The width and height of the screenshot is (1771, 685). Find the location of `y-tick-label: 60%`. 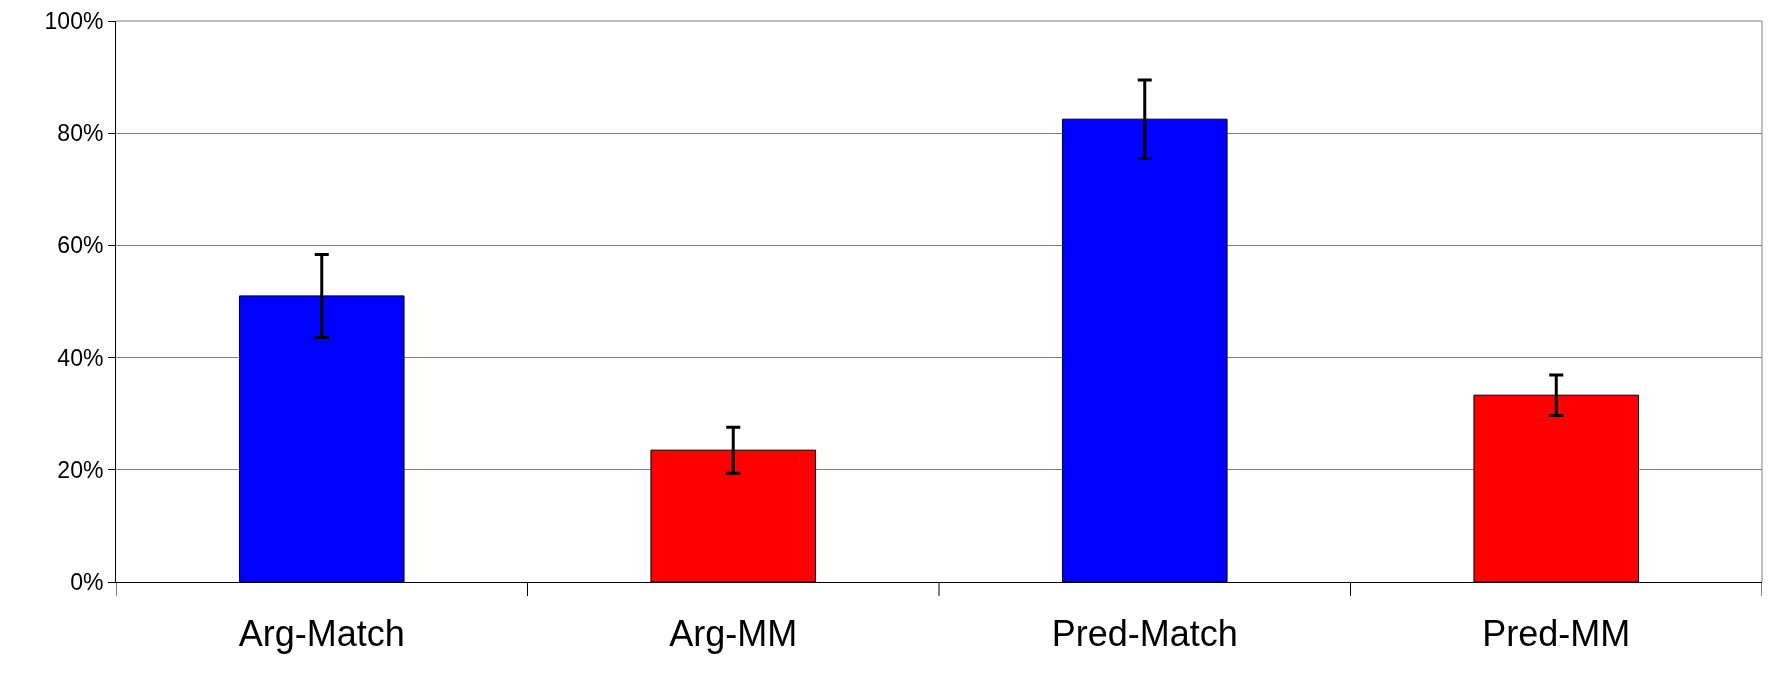

y-tick-label: 60% is located at coordinates (80, 245).